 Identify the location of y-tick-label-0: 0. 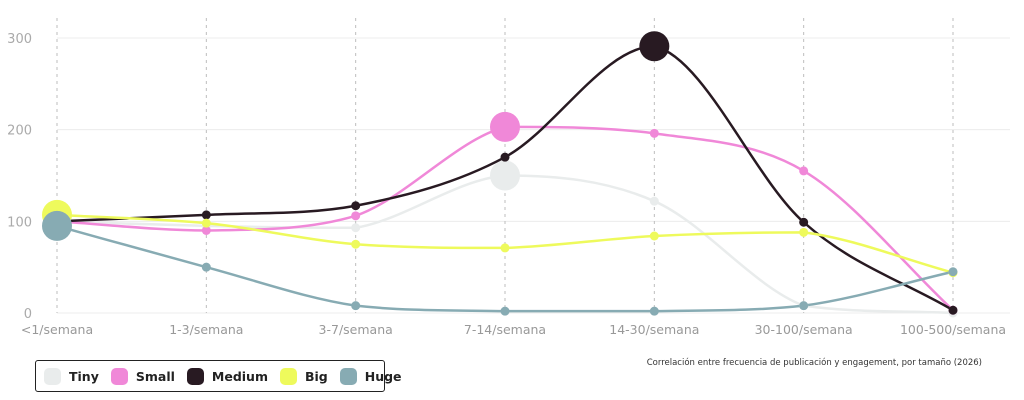
(28, 314).